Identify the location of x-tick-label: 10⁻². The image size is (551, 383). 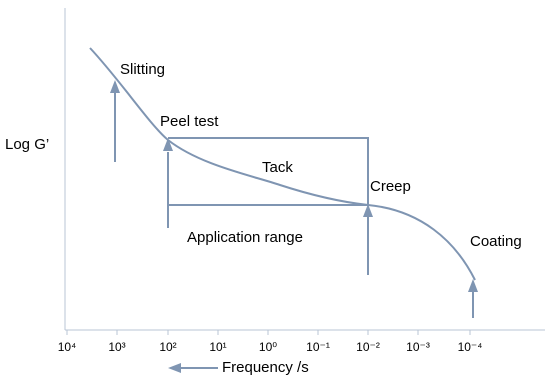
(368, 347).